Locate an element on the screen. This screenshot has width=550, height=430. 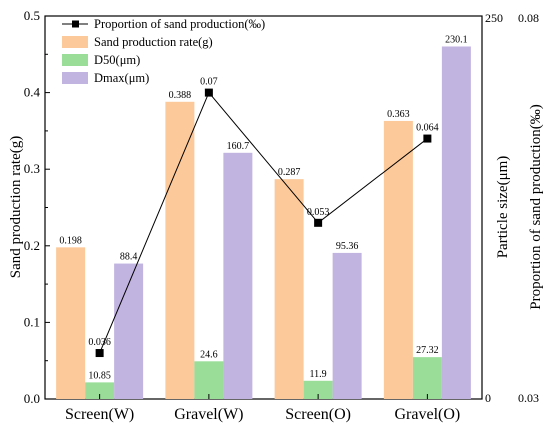
right-axis-top-label-proportion: 0.08 is located at coordinates (528, 18).